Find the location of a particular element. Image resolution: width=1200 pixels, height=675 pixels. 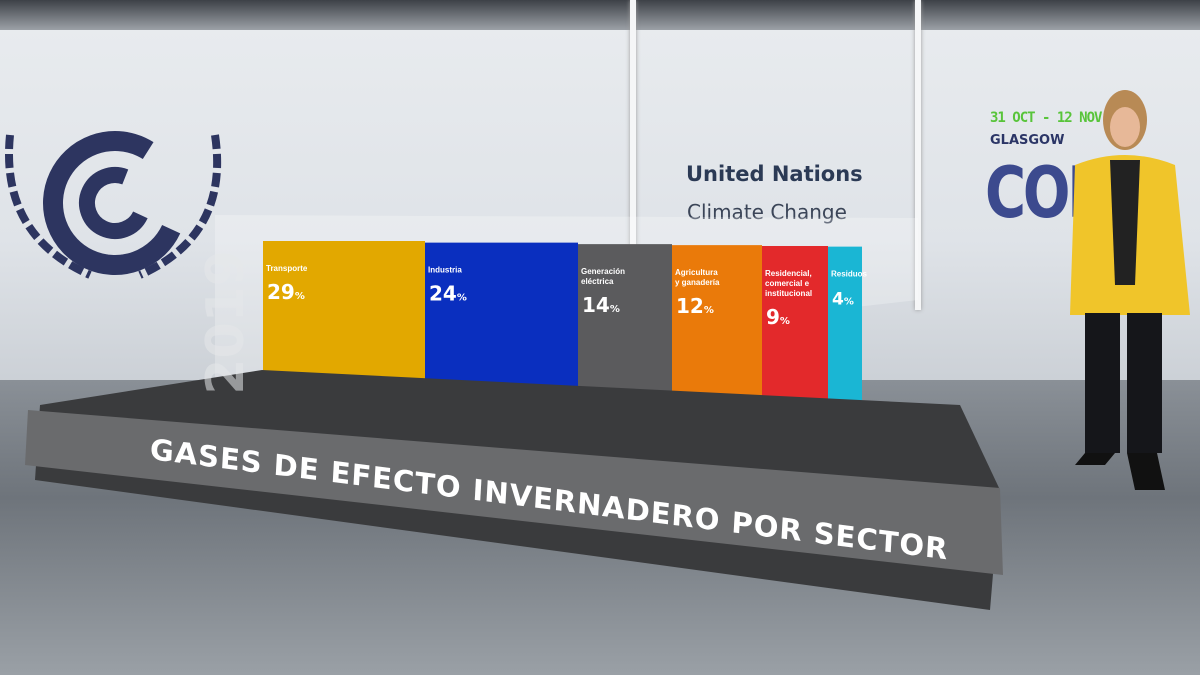

bar-category-label: Residencial, is located at coordinates (788, 273).